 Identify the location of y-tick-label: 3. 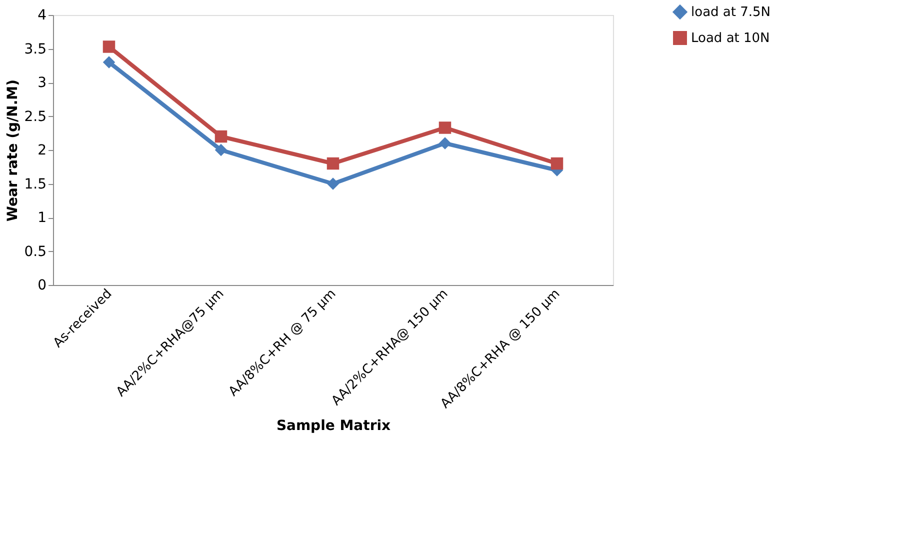
(42, 83).